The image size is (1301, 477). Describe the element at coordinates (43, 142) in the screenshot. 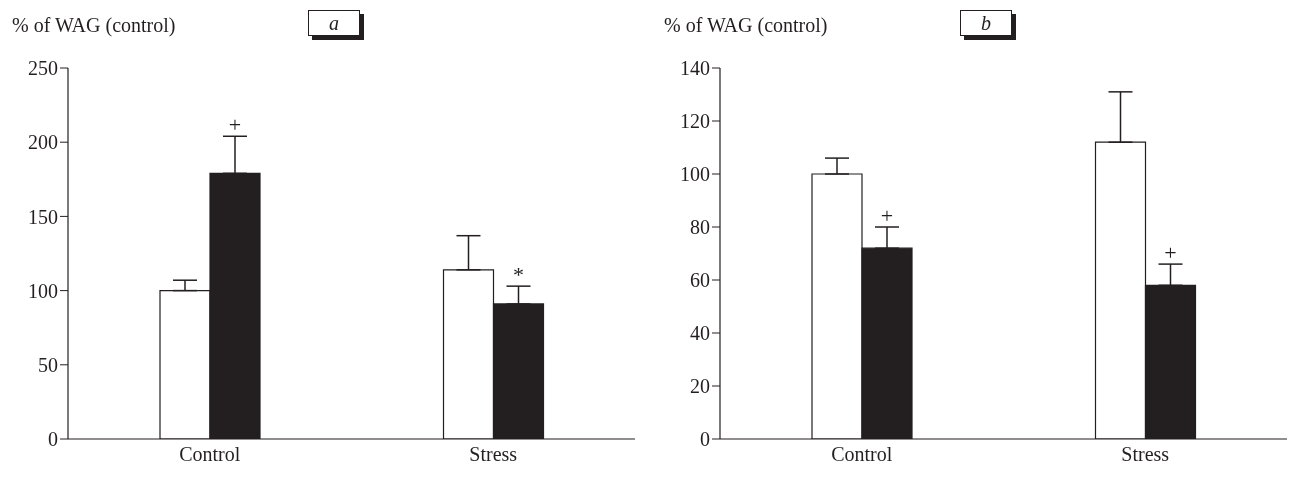

I see `y-tick-label: 200` at that location.